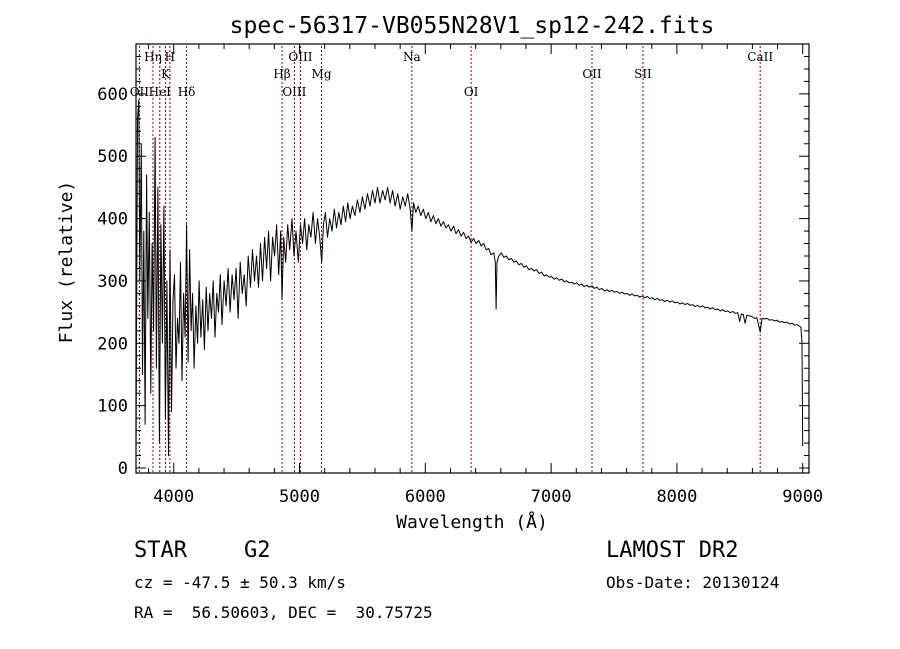 The image size is (900, 649). I want to click on survey-name: LAMOST DR2, so click(672, 550).